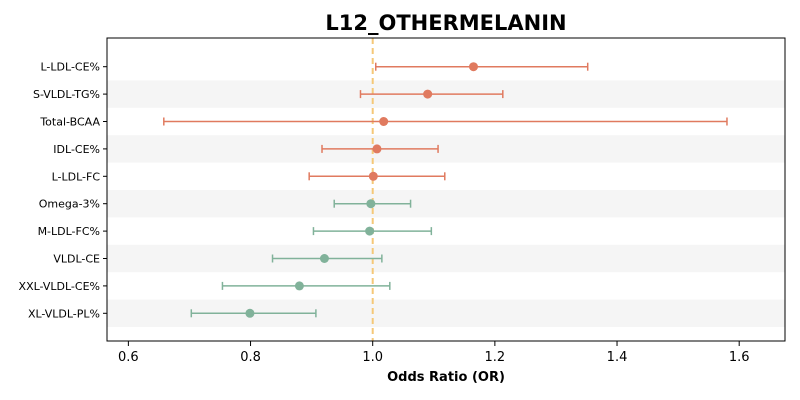  What do you see at coordinates (617, 357) in the screenshot?
I see `x-tick-label: 1.4` at bounding box center [617, 357].